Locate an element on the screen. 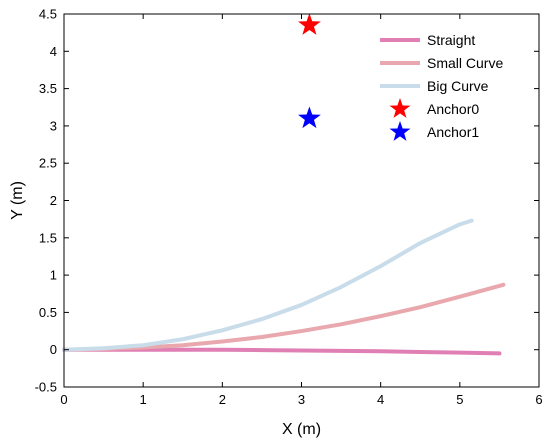  legend-label-straight: Straight is located at coordinates (451, 40).